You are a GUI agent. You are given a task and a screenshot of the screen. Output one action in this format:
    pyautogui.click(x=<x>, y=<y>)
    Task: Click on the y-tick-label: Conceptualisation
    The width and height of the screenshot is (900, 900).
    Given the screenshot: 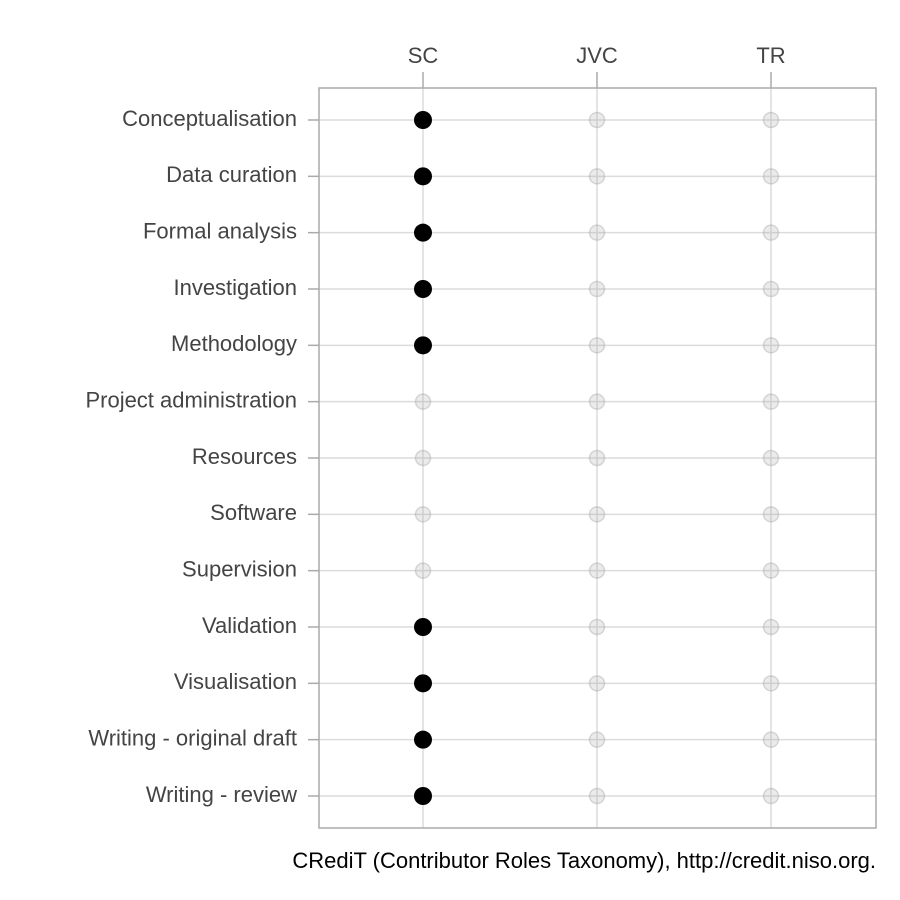 What is the action you would take?
    pyautogui.click(x=209, y=118)
    